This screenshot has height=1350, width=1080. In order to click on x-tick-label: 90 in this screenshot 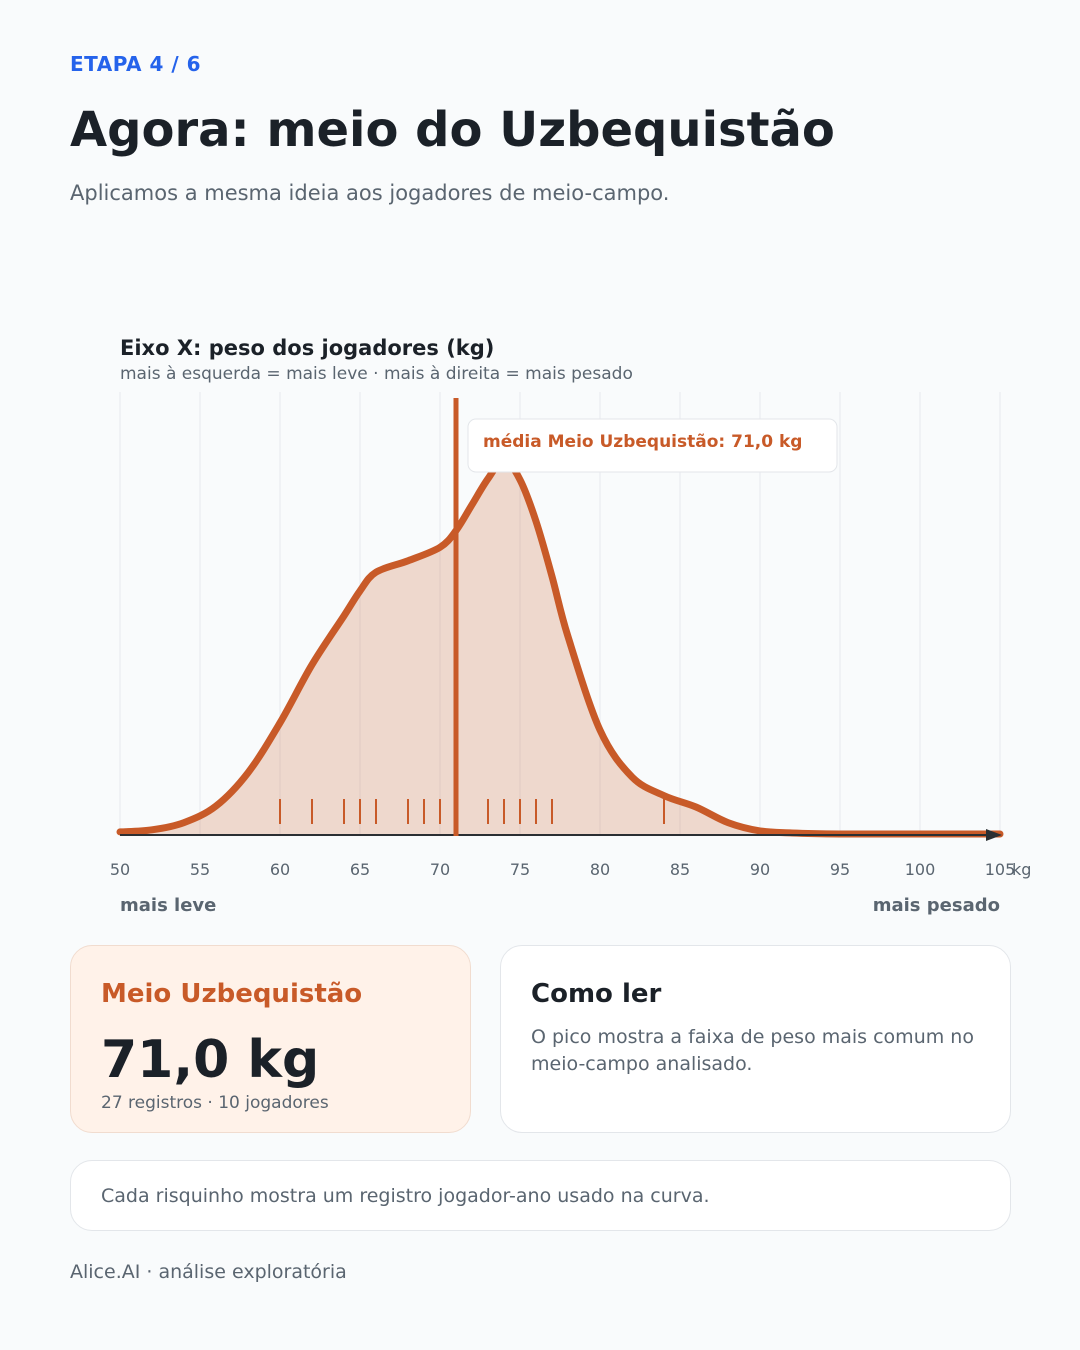, I will do `click(760, 869)`.